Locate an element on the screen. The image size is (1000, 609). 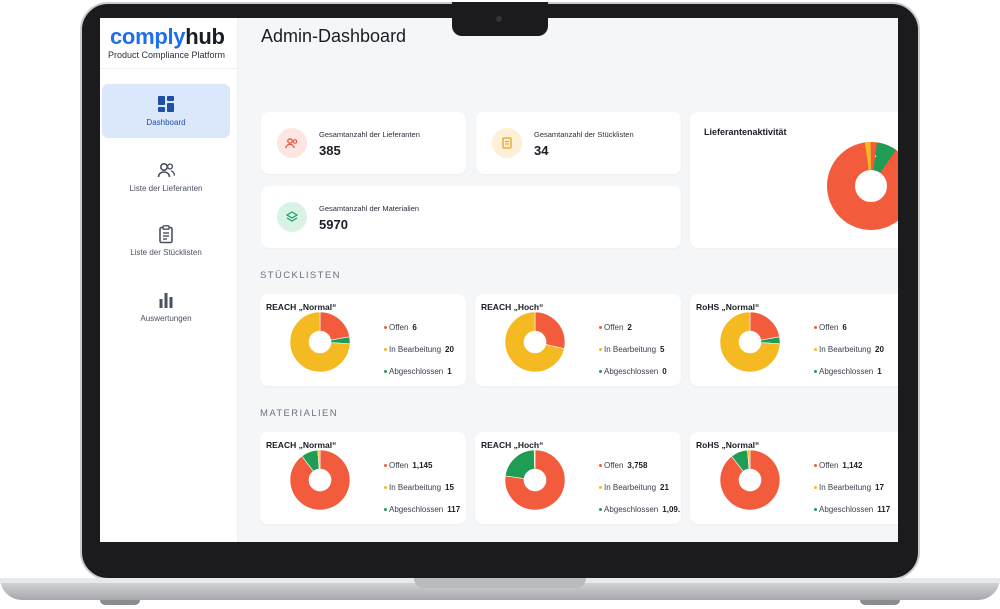
legend-row-in-progress: In Bearbeitung 17 is located at coordinates (852, 487).